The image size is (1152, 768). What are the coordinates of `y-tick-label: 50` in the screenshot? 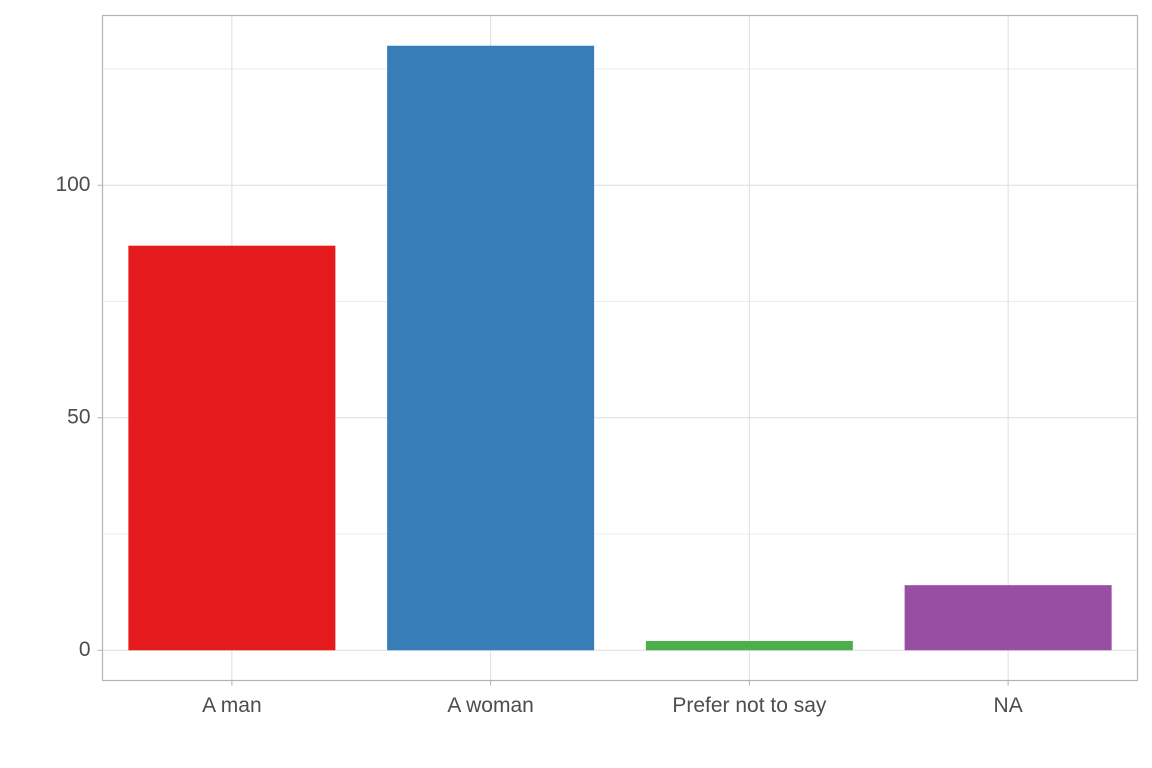 It's located at (78, 416).